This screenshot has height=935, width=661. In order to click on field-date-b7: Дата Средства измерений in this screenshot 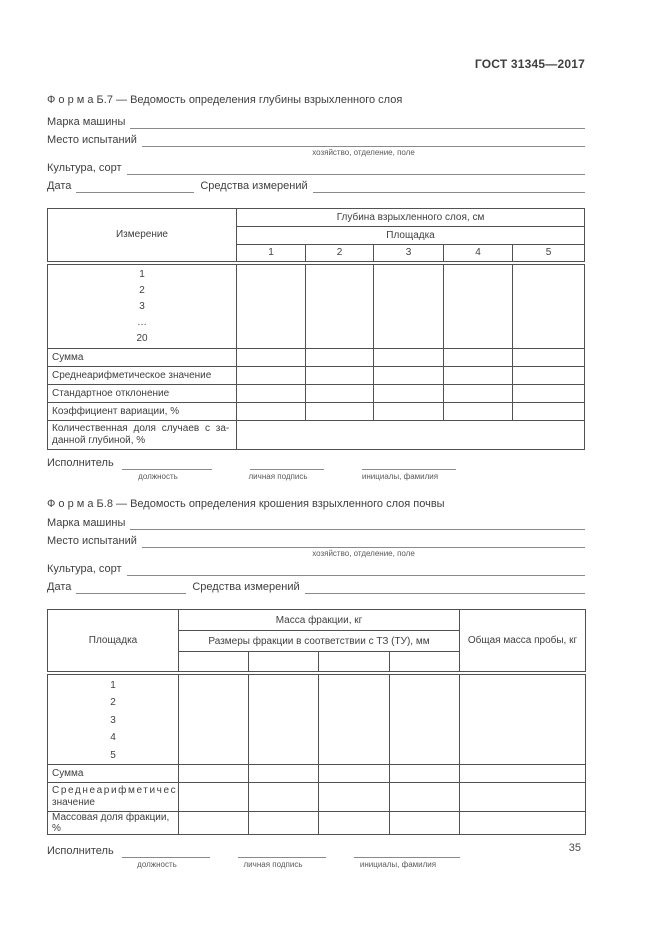, I will do `click(316, 186)`.